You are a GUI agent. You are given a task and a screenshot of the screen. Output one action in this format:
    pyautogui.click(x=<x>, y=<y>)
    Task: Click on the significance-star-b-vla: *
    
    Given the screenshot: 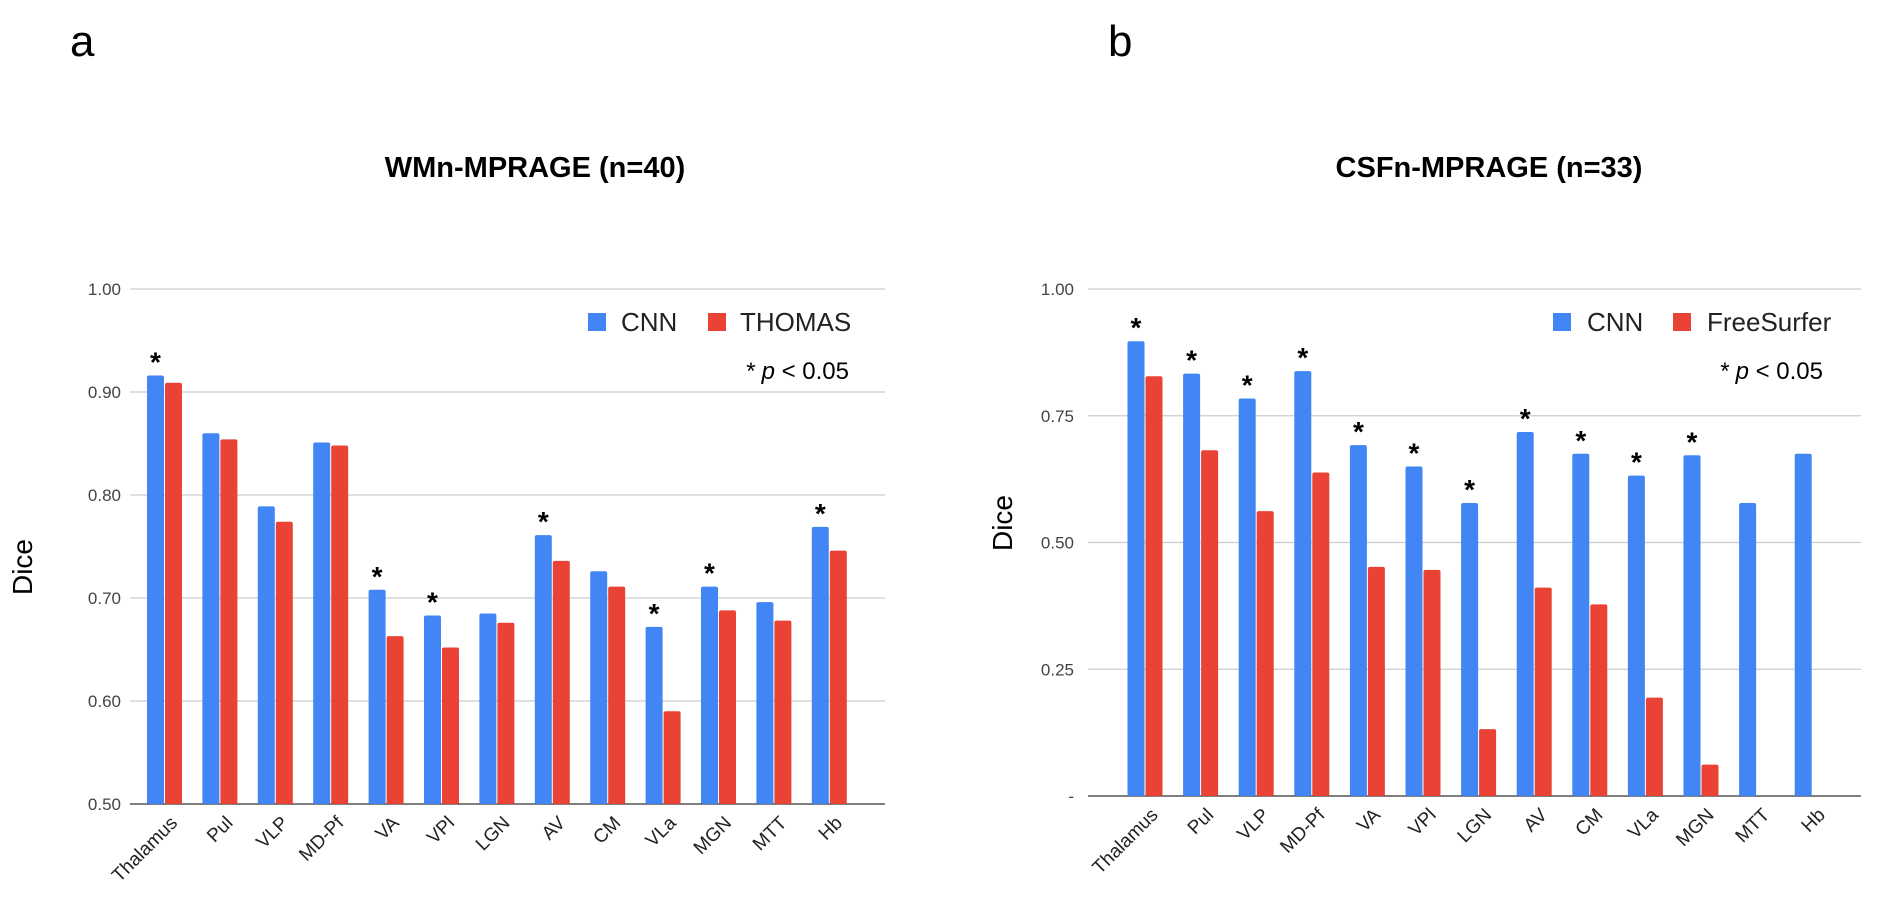 What is the action you would take?
    pyautogui.click(x=1636, y=462)
    